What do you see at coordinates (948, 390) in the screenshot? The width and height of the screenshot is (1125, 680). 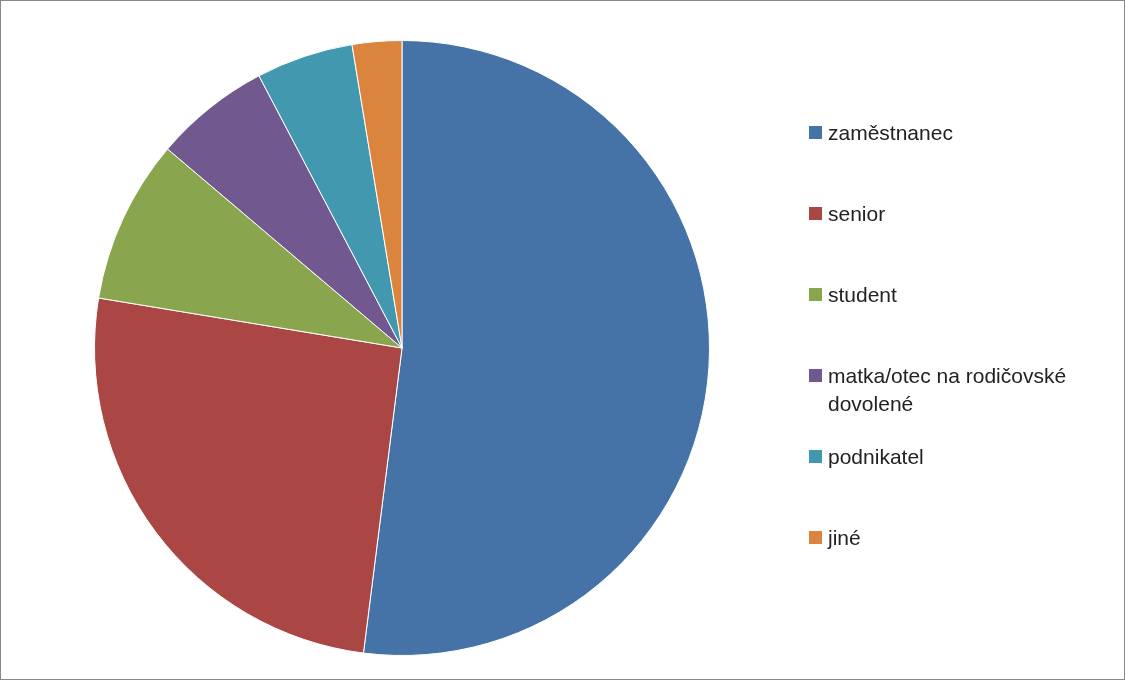 I see `legend-label: matka/otec na rodičovské dovolené` at bounding box center [948, 390].